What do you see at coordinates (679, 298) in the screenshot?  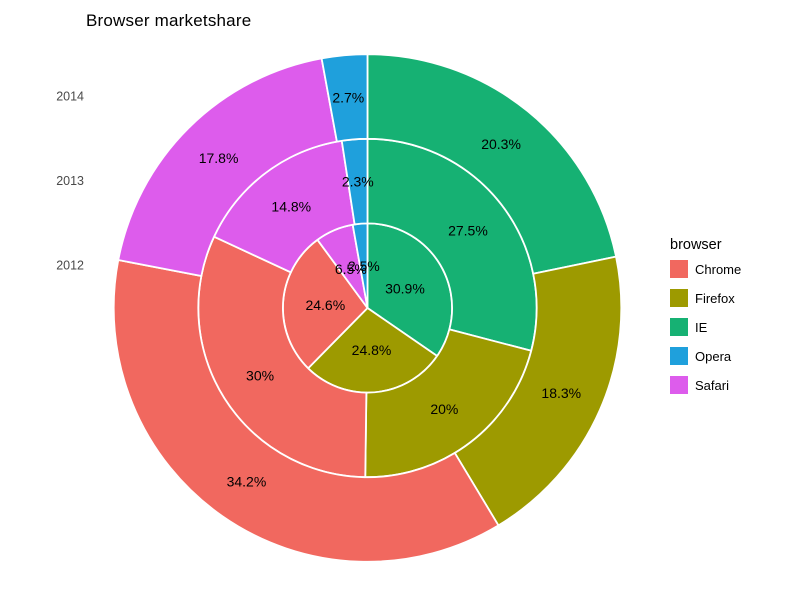 I see `legend-swatch-firefox` at bounding box center [679, 298].